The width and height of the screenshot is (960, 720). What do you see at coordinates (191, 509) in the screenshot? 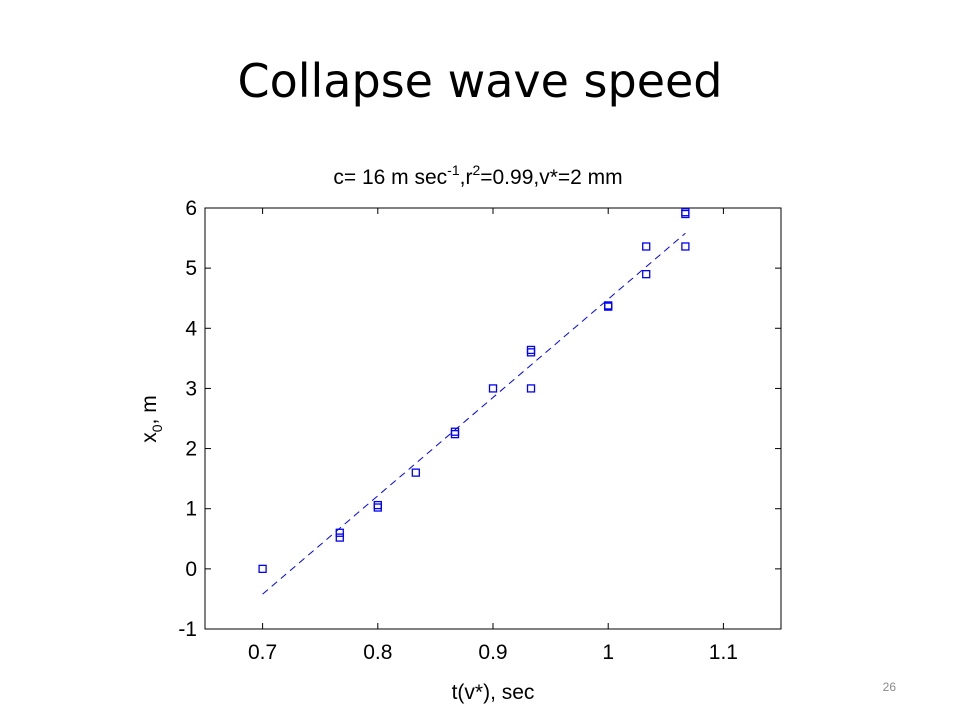
I see `y-tick-label: 1` at bounding box center [191, 509].